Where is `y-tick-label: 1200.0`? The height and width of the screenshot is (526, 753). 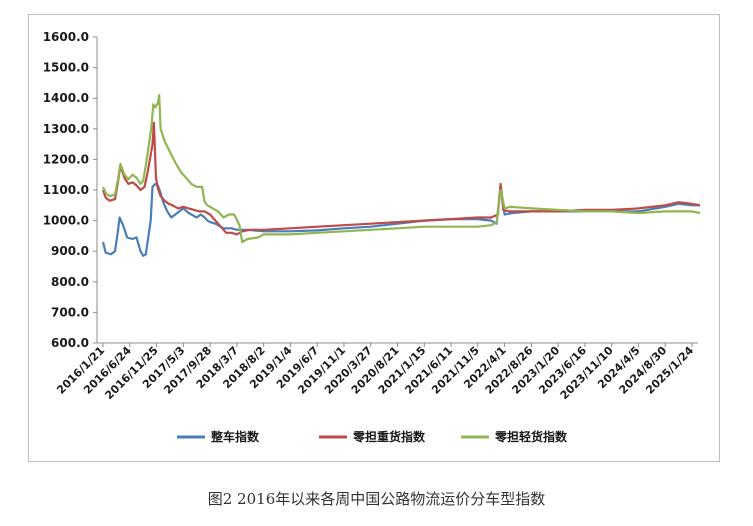 y-tick-label: 1200.0 is located at coordinates (66, 159).